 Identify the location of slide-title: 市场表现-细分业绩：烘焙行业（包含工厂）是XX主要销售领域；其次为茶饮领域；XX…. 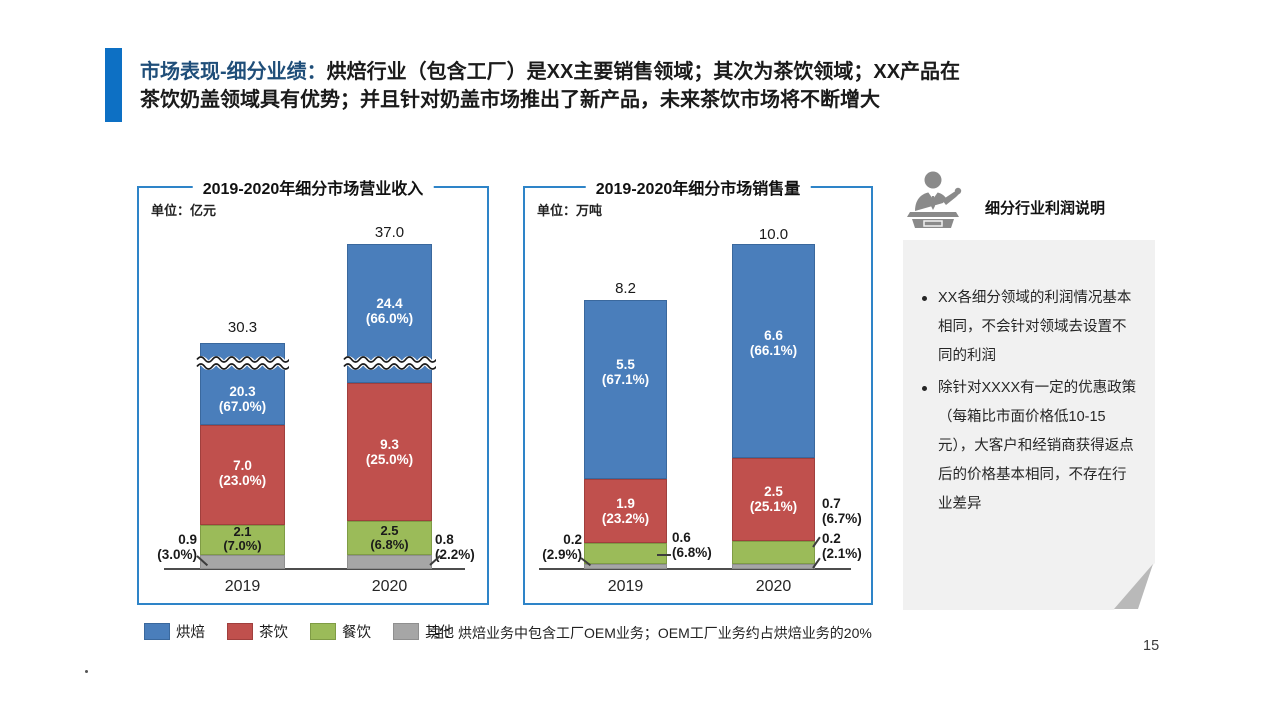
(550, 86).